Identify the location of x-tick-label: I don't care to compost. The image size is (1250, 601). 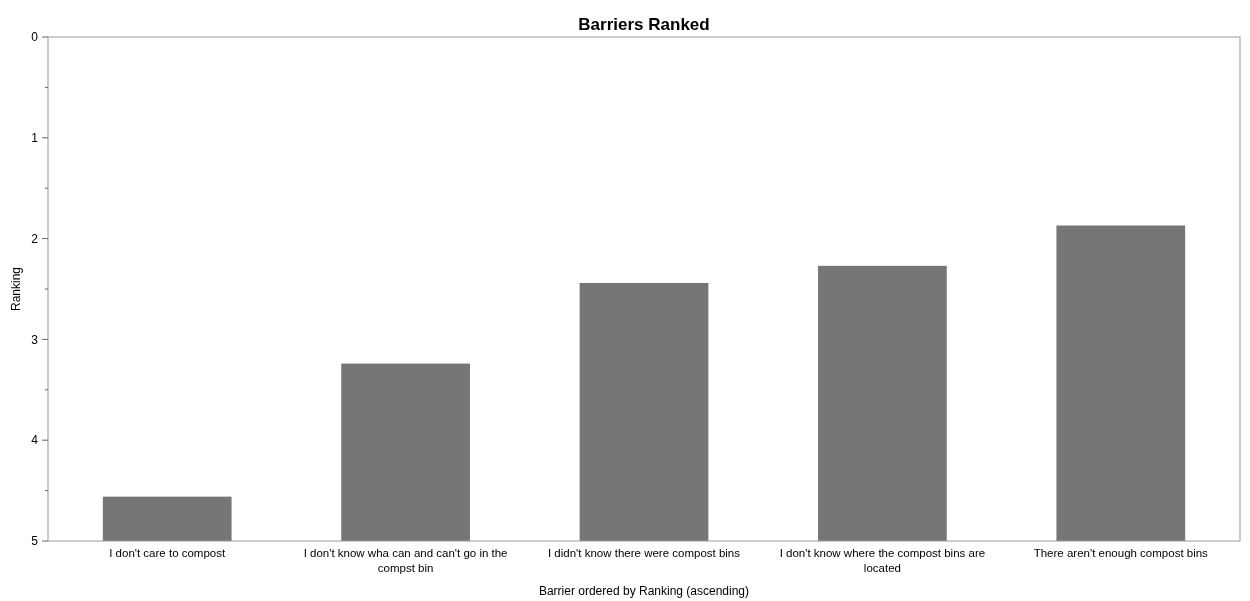
(167, 553).